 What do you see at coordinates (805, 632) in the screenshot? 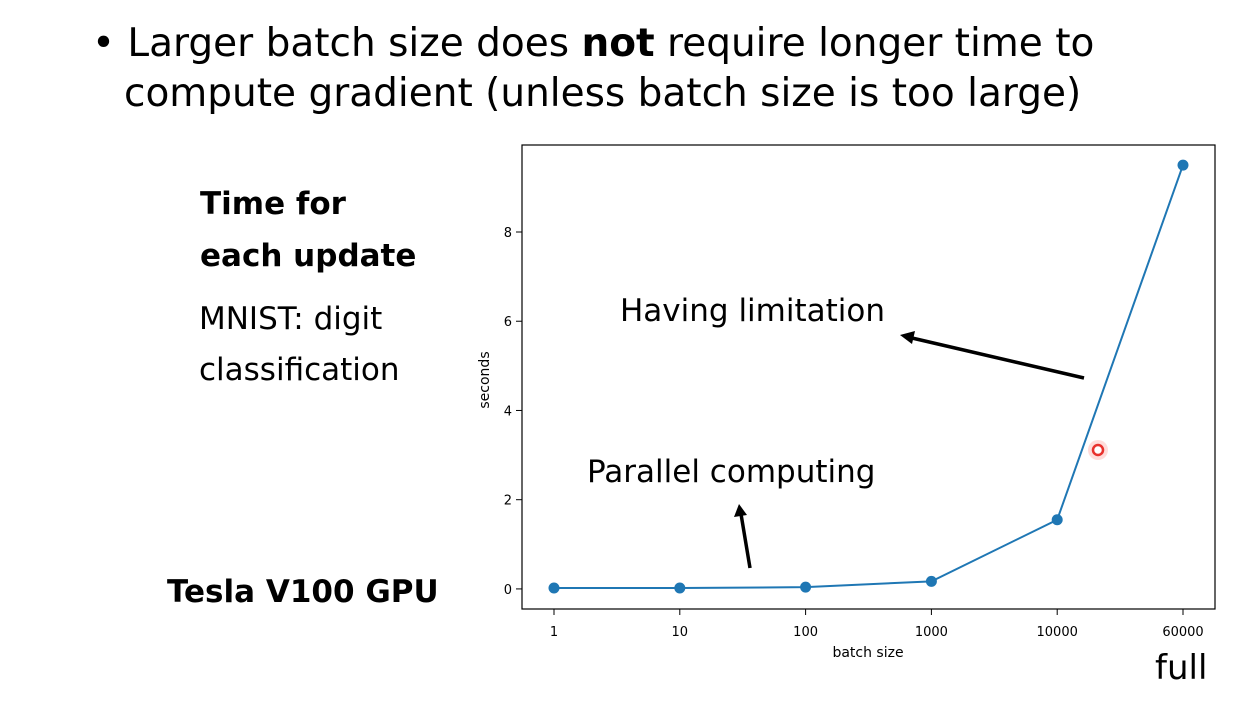
I see `x-tick-label: 100` at bounding box center [805, 632].